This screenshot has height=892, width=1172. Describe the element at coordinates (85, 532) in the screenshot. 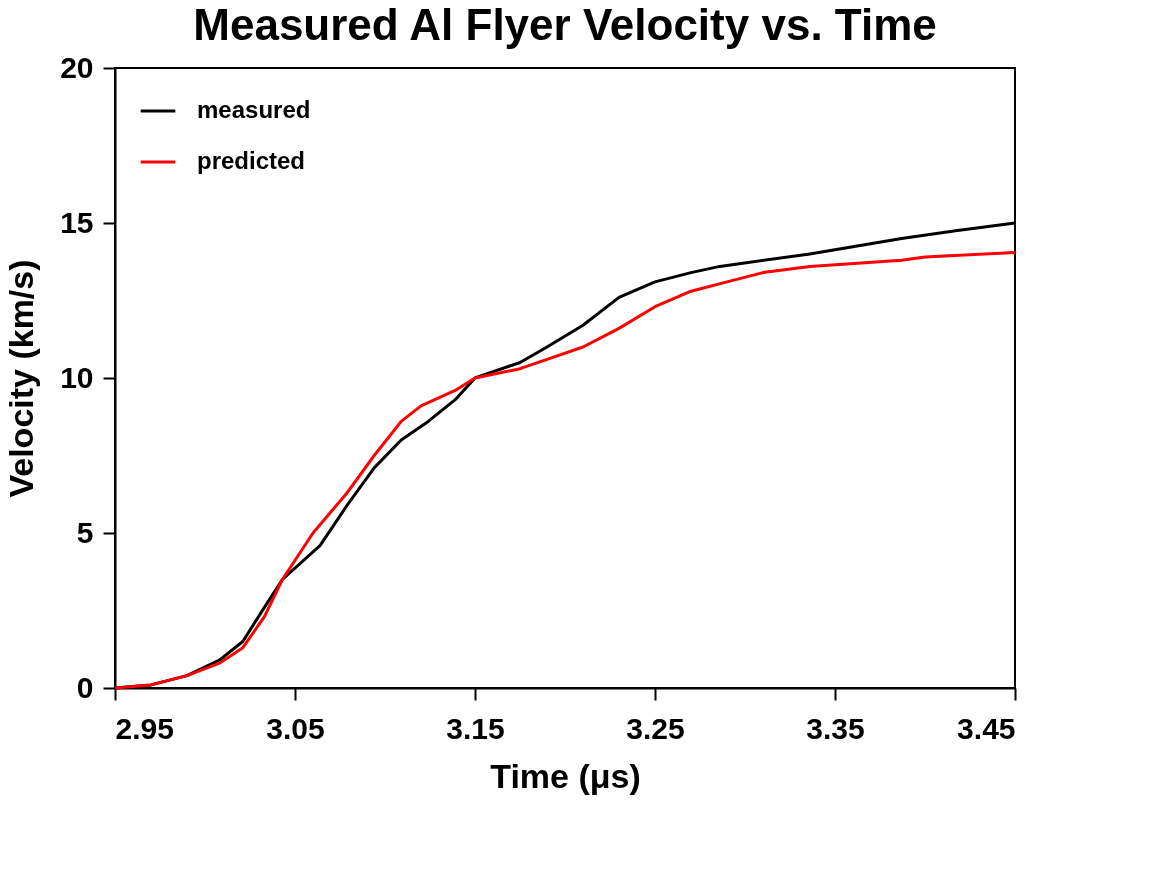

I see `y-tick-label: 5` at that location.